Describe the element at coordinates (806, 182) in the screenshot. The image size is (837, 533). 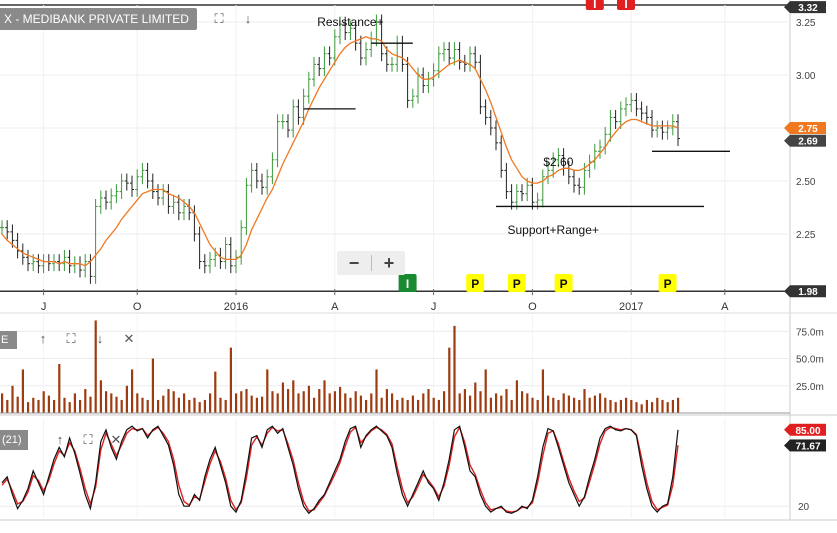
I see `price-tick-label: 2.50` at that location.